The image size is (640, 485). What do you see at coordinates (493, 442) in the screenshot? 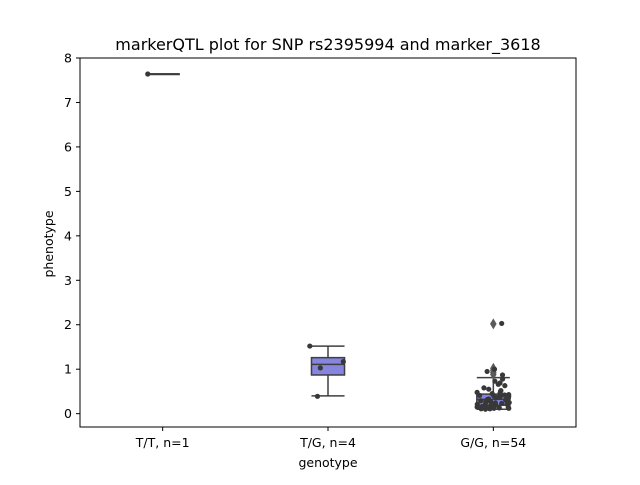
I see `x-tick-label: G/G, n=54` at bounding box center [493, 442].